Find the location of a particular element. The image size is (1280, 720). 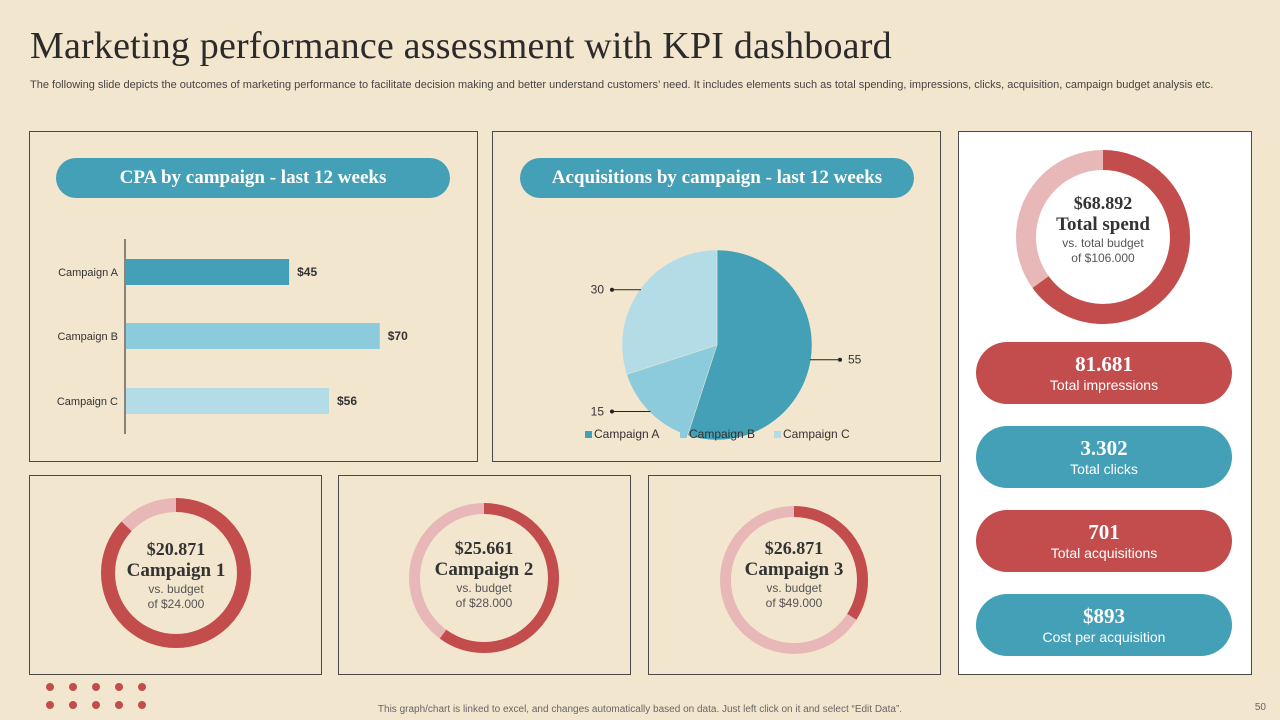

bar-campaign-c is located at coordinates (227, 401).